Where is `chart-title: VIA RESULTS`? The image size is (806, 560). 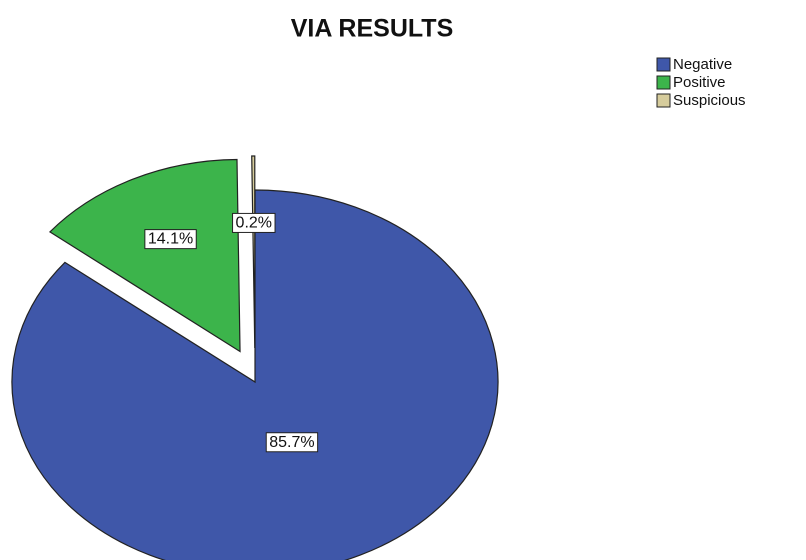 chart-title: VIA RESULTS is located at coordinates (372, 29).